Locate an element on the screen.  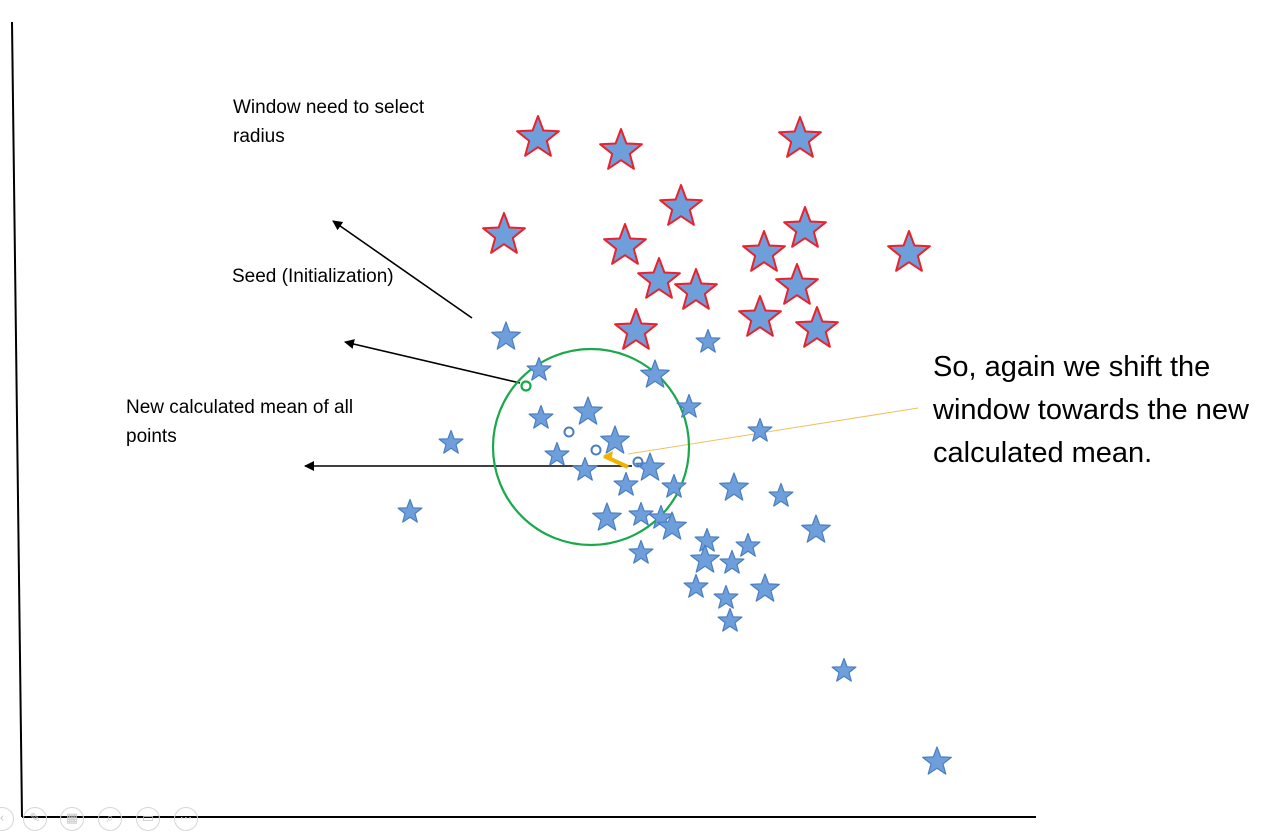
callout-line is located at coordinates (773, 431).